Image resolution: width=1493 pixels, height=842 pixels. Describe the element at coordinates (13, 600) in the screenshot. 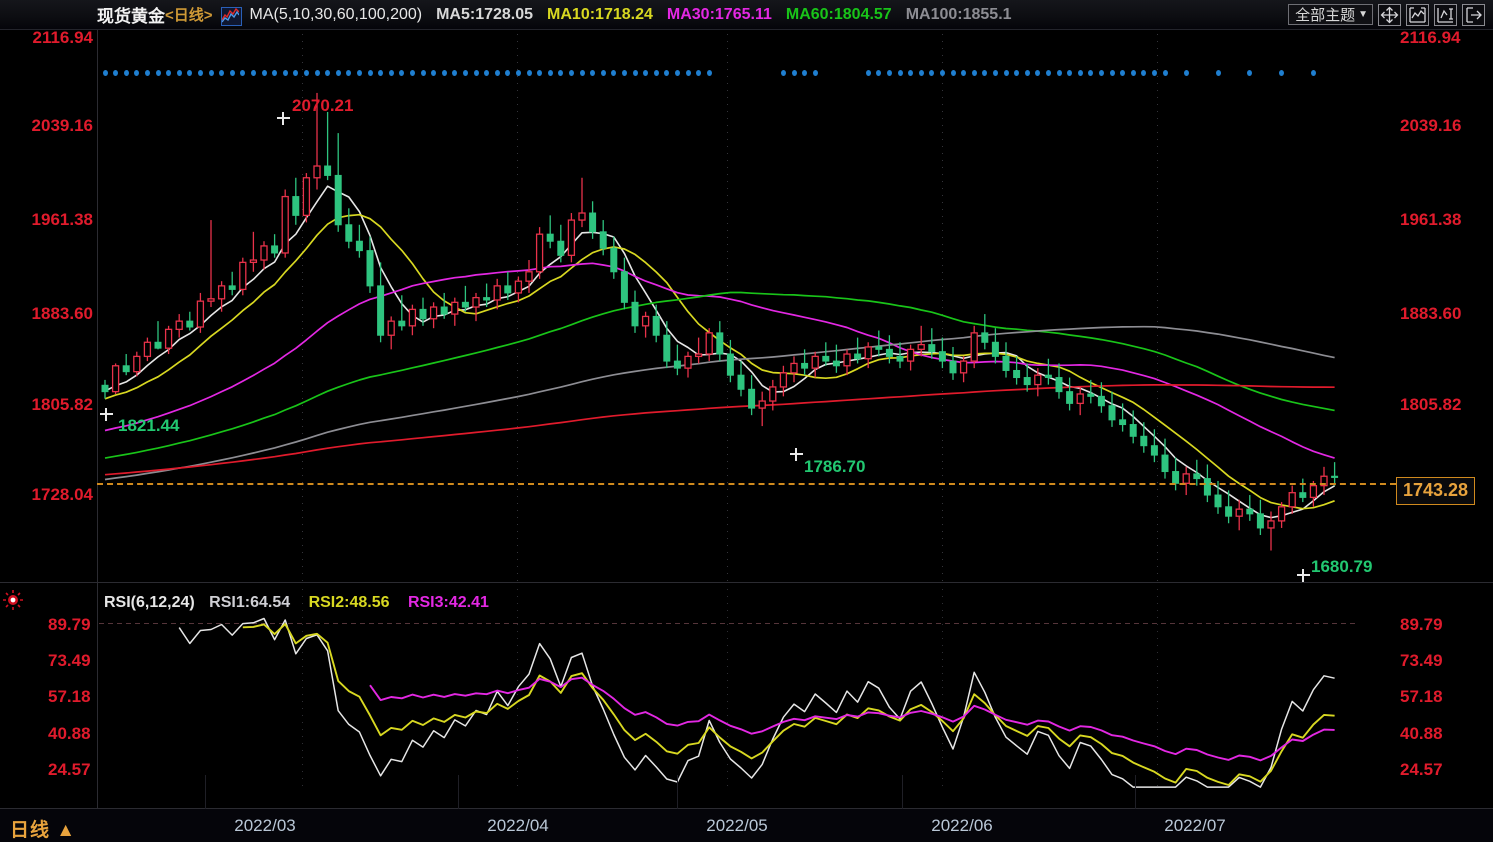

I see `sun-burst-icon` at that location.